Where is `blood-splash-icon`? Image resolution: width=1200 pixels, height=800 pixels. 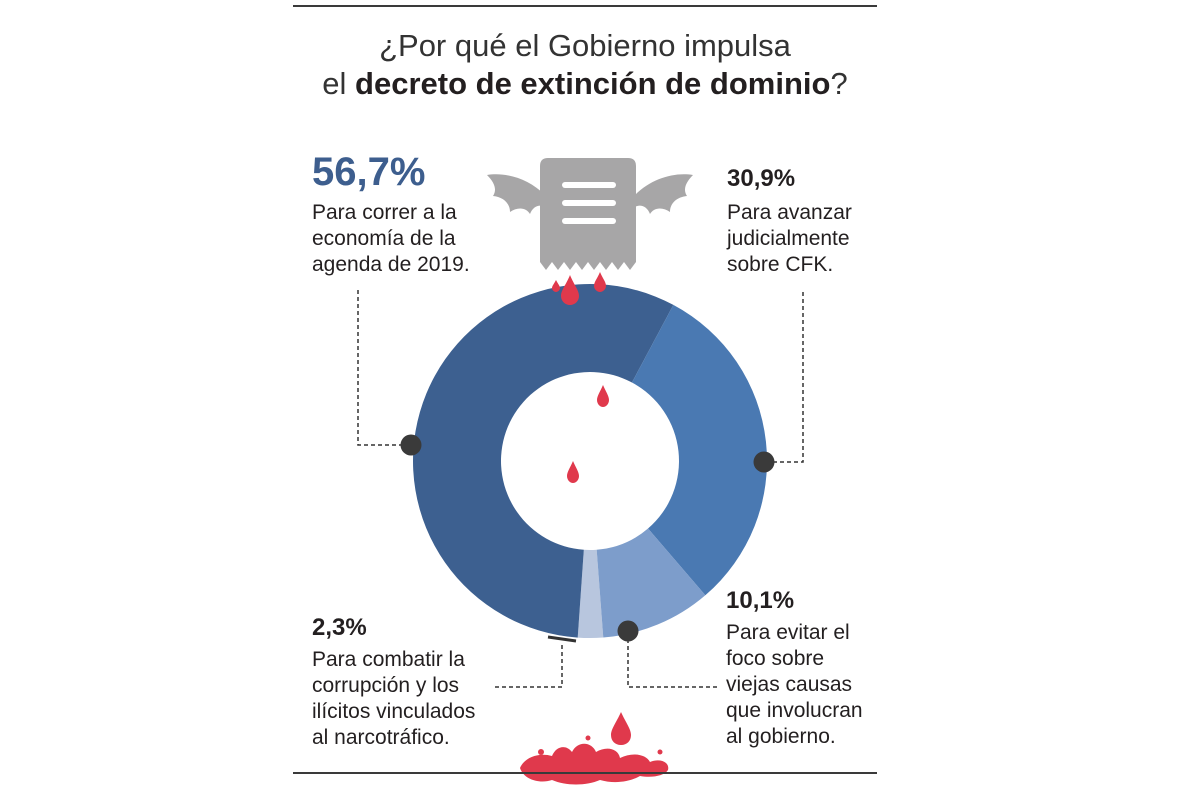 blood-splash-icon is located at coordinates (594, 760).